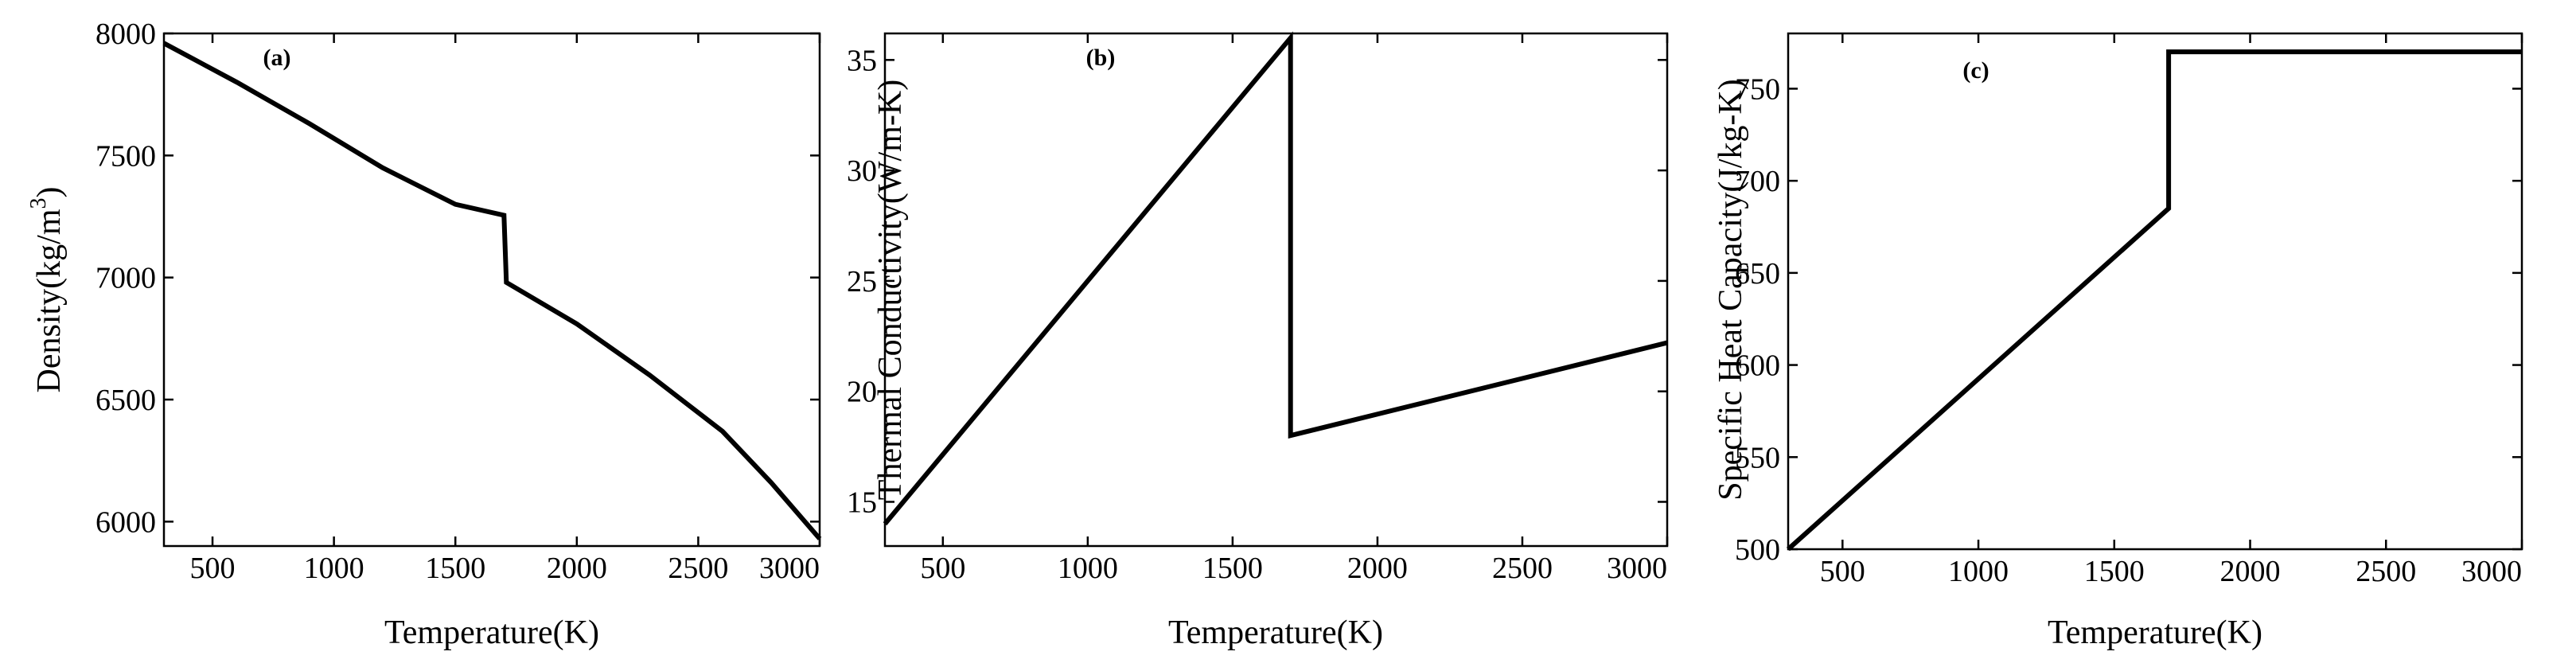  I want to click on y-tick-label: 30, so click(862, 171).